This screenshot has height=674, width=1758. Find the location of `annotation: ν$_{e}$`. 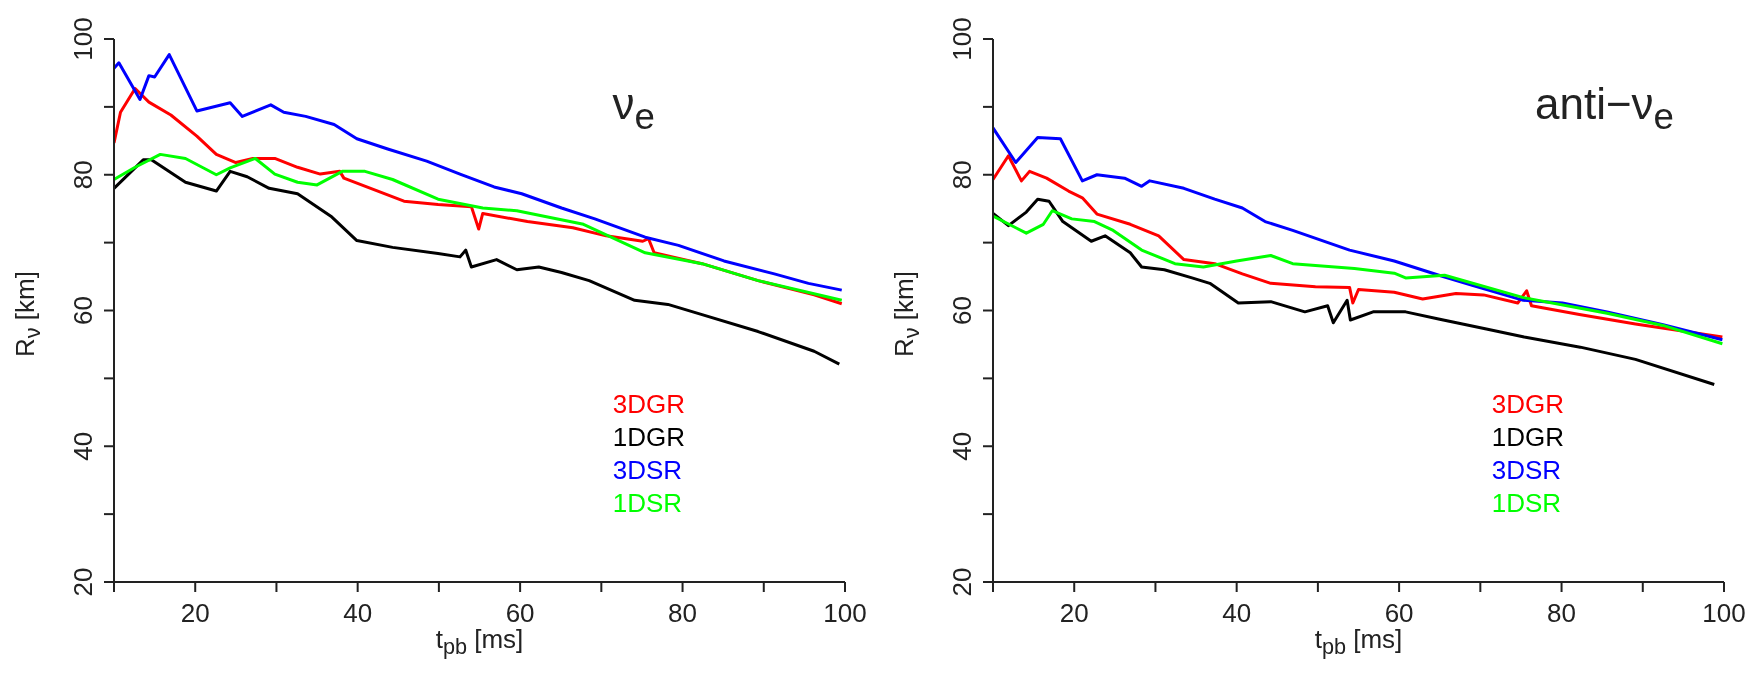

annotation: ν$_{e}$ is located at coordinates (633, 108).